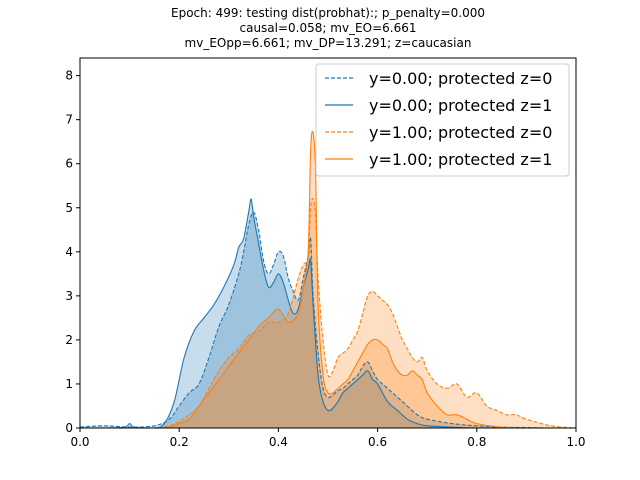 Image resolution: width=640 pixels, height=480 pixels. Describe the element at coordinates (328, 43) in the screenshot. I see `title-line-3: mv_EOpp=6.661; mv_DP=13.291; z=caucasian` at that location.